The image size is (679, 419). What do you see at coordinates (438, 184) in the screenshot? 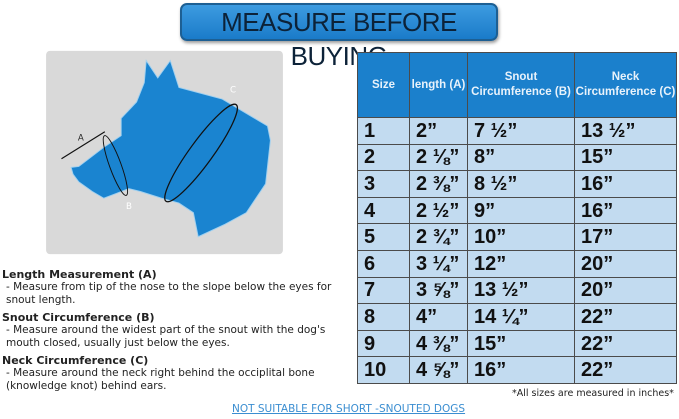
I see `cell-length: 2 ⅜”` at bounding box center [438, 184].